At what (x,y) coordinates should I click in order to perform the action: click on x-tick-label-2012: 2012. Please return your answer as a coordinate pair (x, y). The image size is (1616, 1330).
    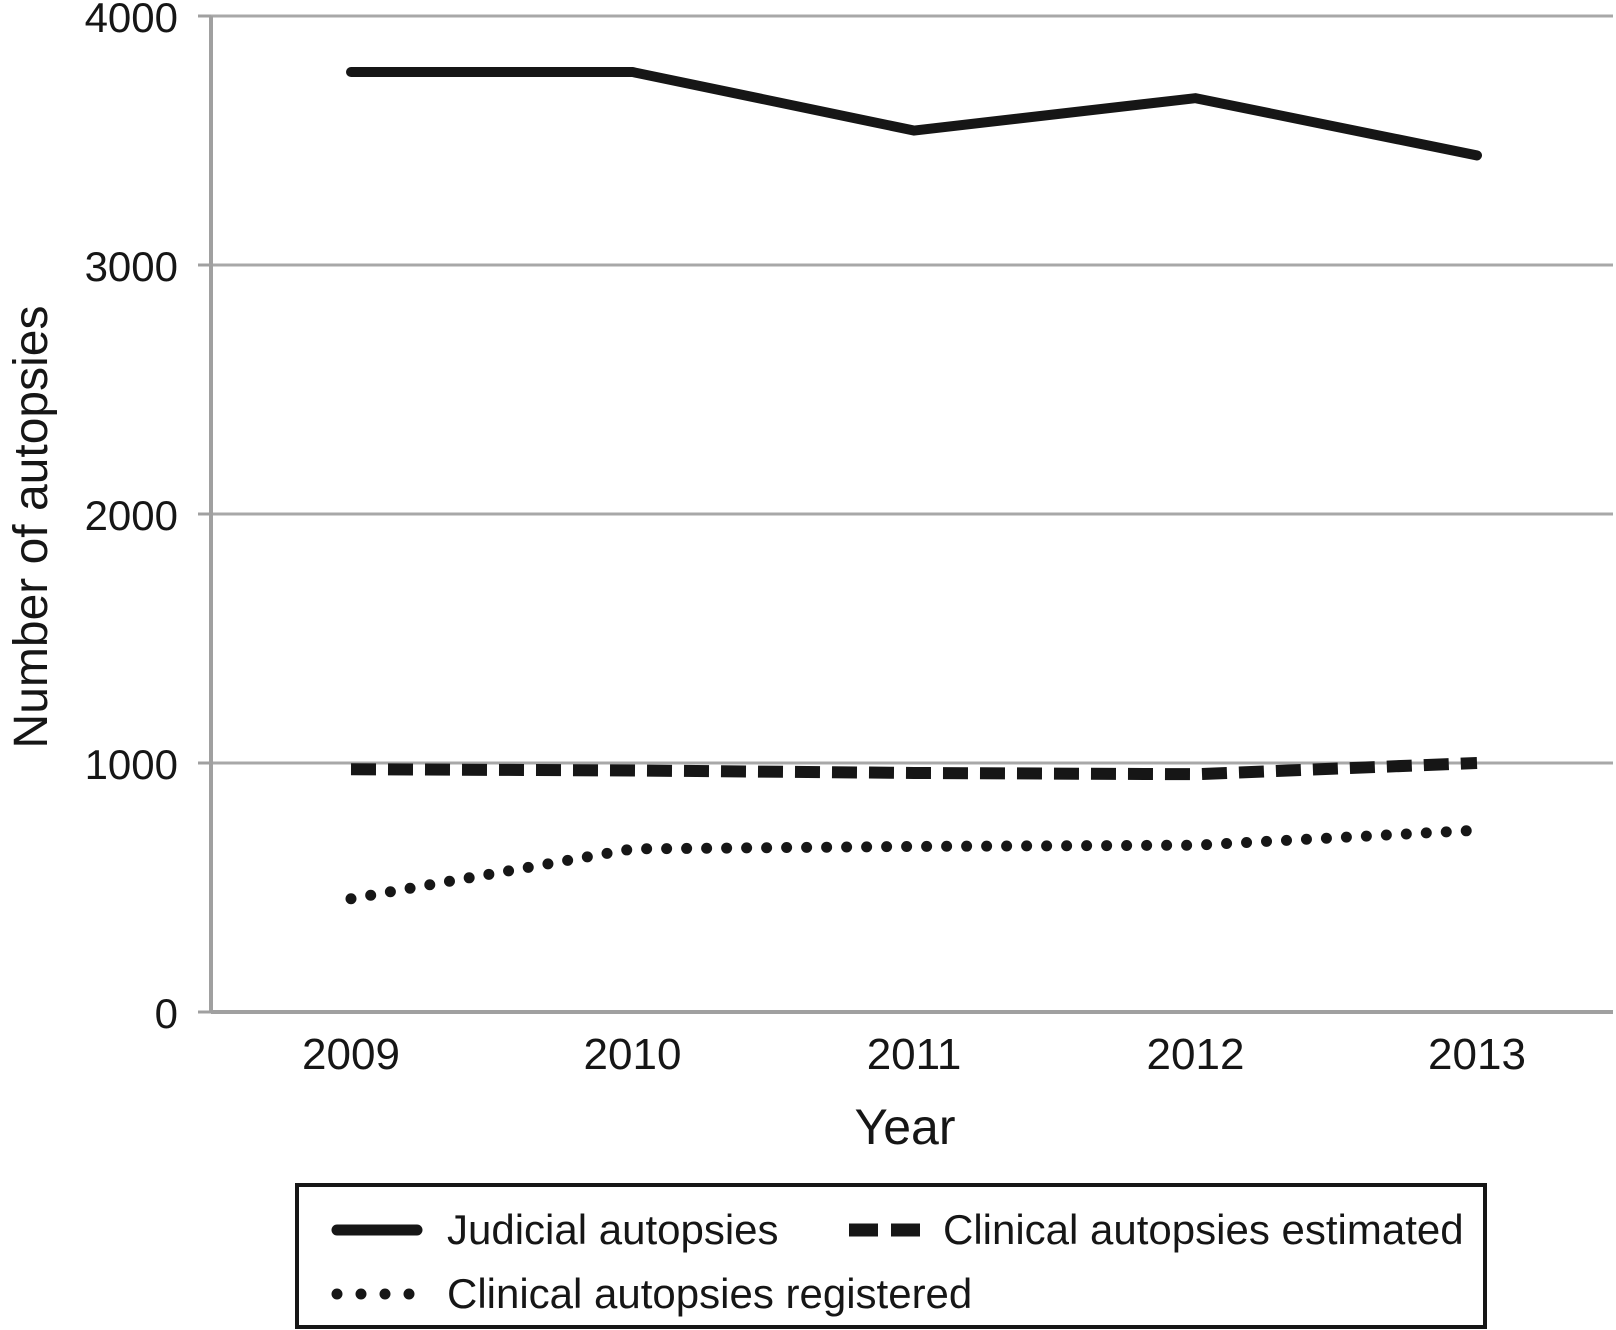
    Looking at the image, I should click on (1195, 1054).